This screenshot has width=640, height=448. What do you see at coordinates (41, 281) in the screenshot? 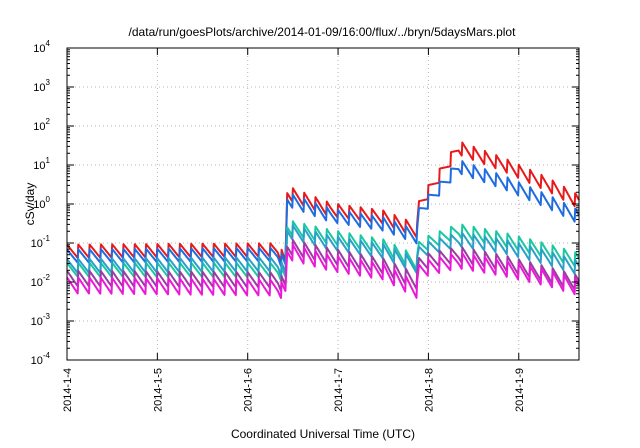
I see `y-tick-label: 10⁻²` at bounding box center [41, 281].